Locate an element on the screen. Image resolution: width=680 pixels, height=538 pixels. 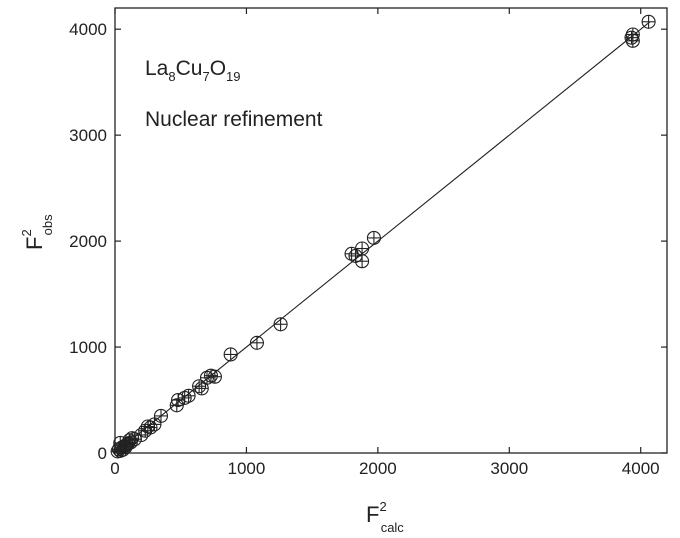
formula-part-2: Cu is located at coordinates (189, 68).